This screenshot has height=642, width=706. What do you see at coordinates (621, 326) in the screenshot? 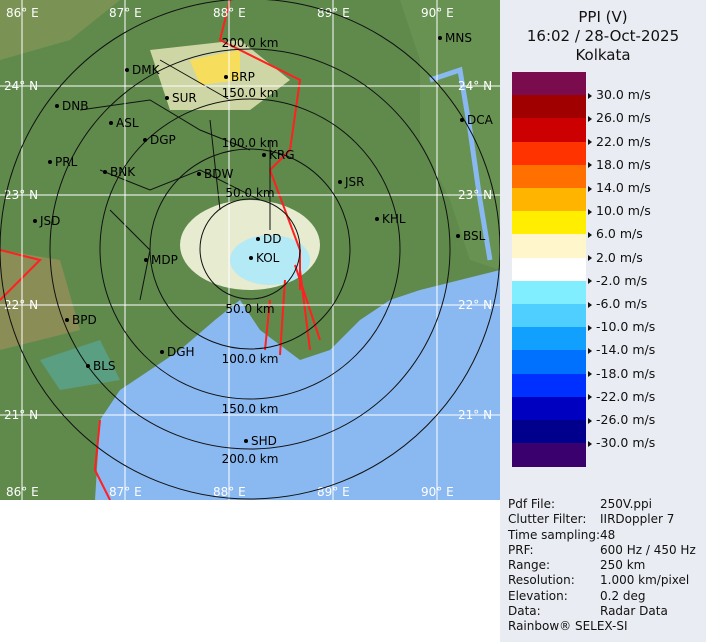
I see `legend-label: -10.0 m/s` at bounding box center [621, 326].